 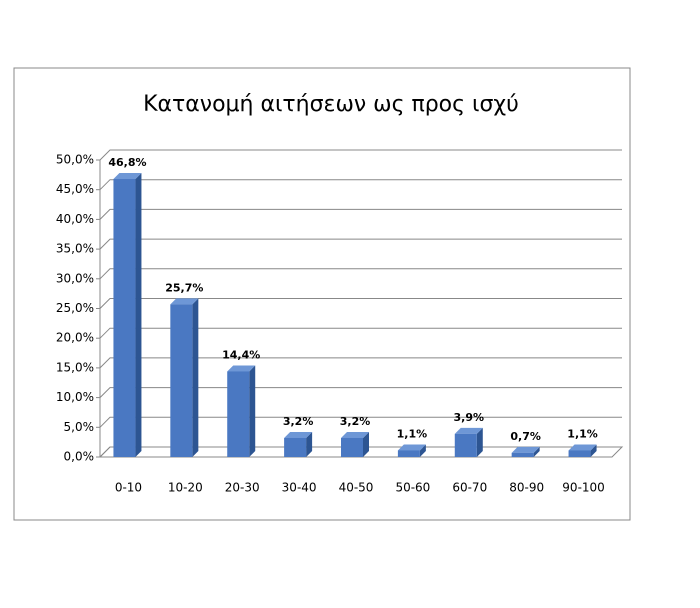 I want to click on value-label: 14,4%, so click(x=241, y=354).